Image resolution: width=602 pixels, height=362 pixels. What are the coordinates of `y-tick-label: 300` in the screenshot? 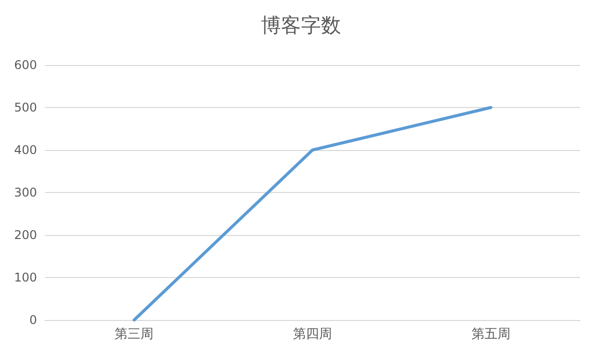 It's located at (25, 193).